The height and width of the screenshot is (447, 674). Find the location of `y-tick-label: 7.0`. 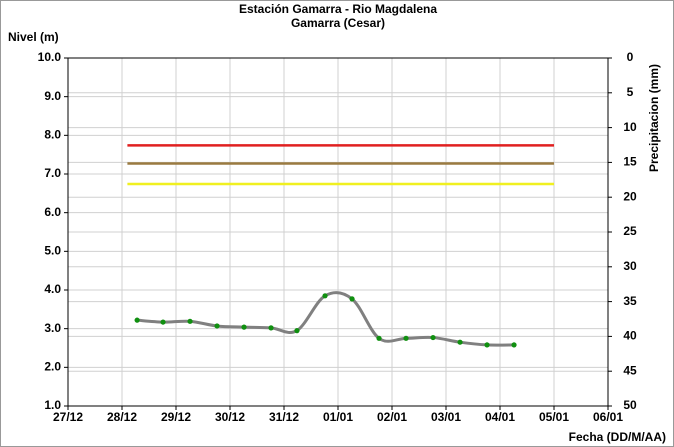

y-tick-label: 7.0 is located at coordinates (52, 173).